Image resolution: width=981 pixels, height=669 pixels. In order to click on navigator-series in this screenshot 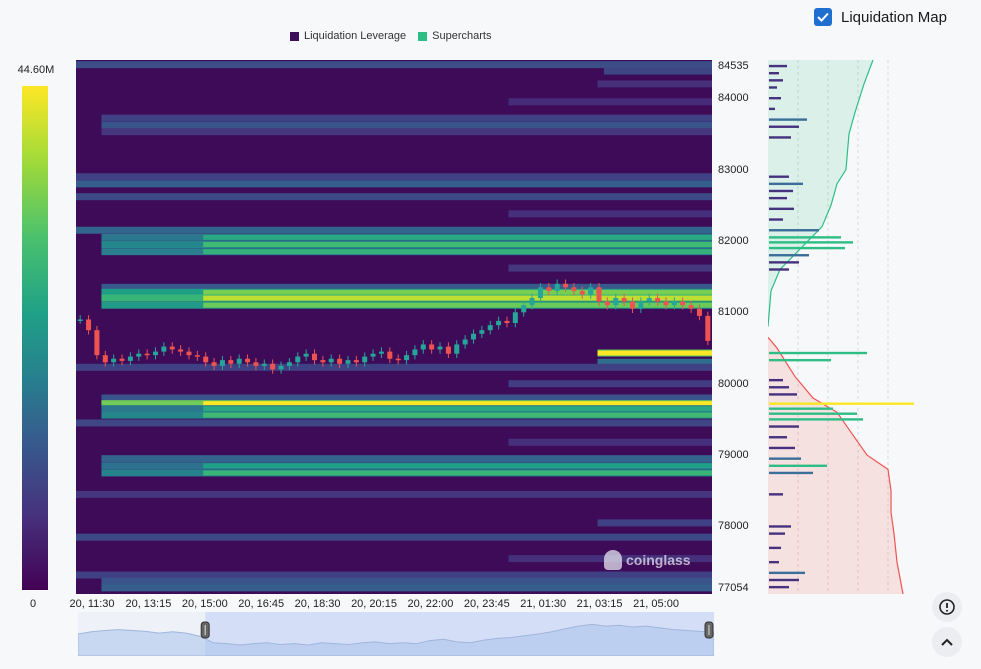, I will do `click(396, 639)`.